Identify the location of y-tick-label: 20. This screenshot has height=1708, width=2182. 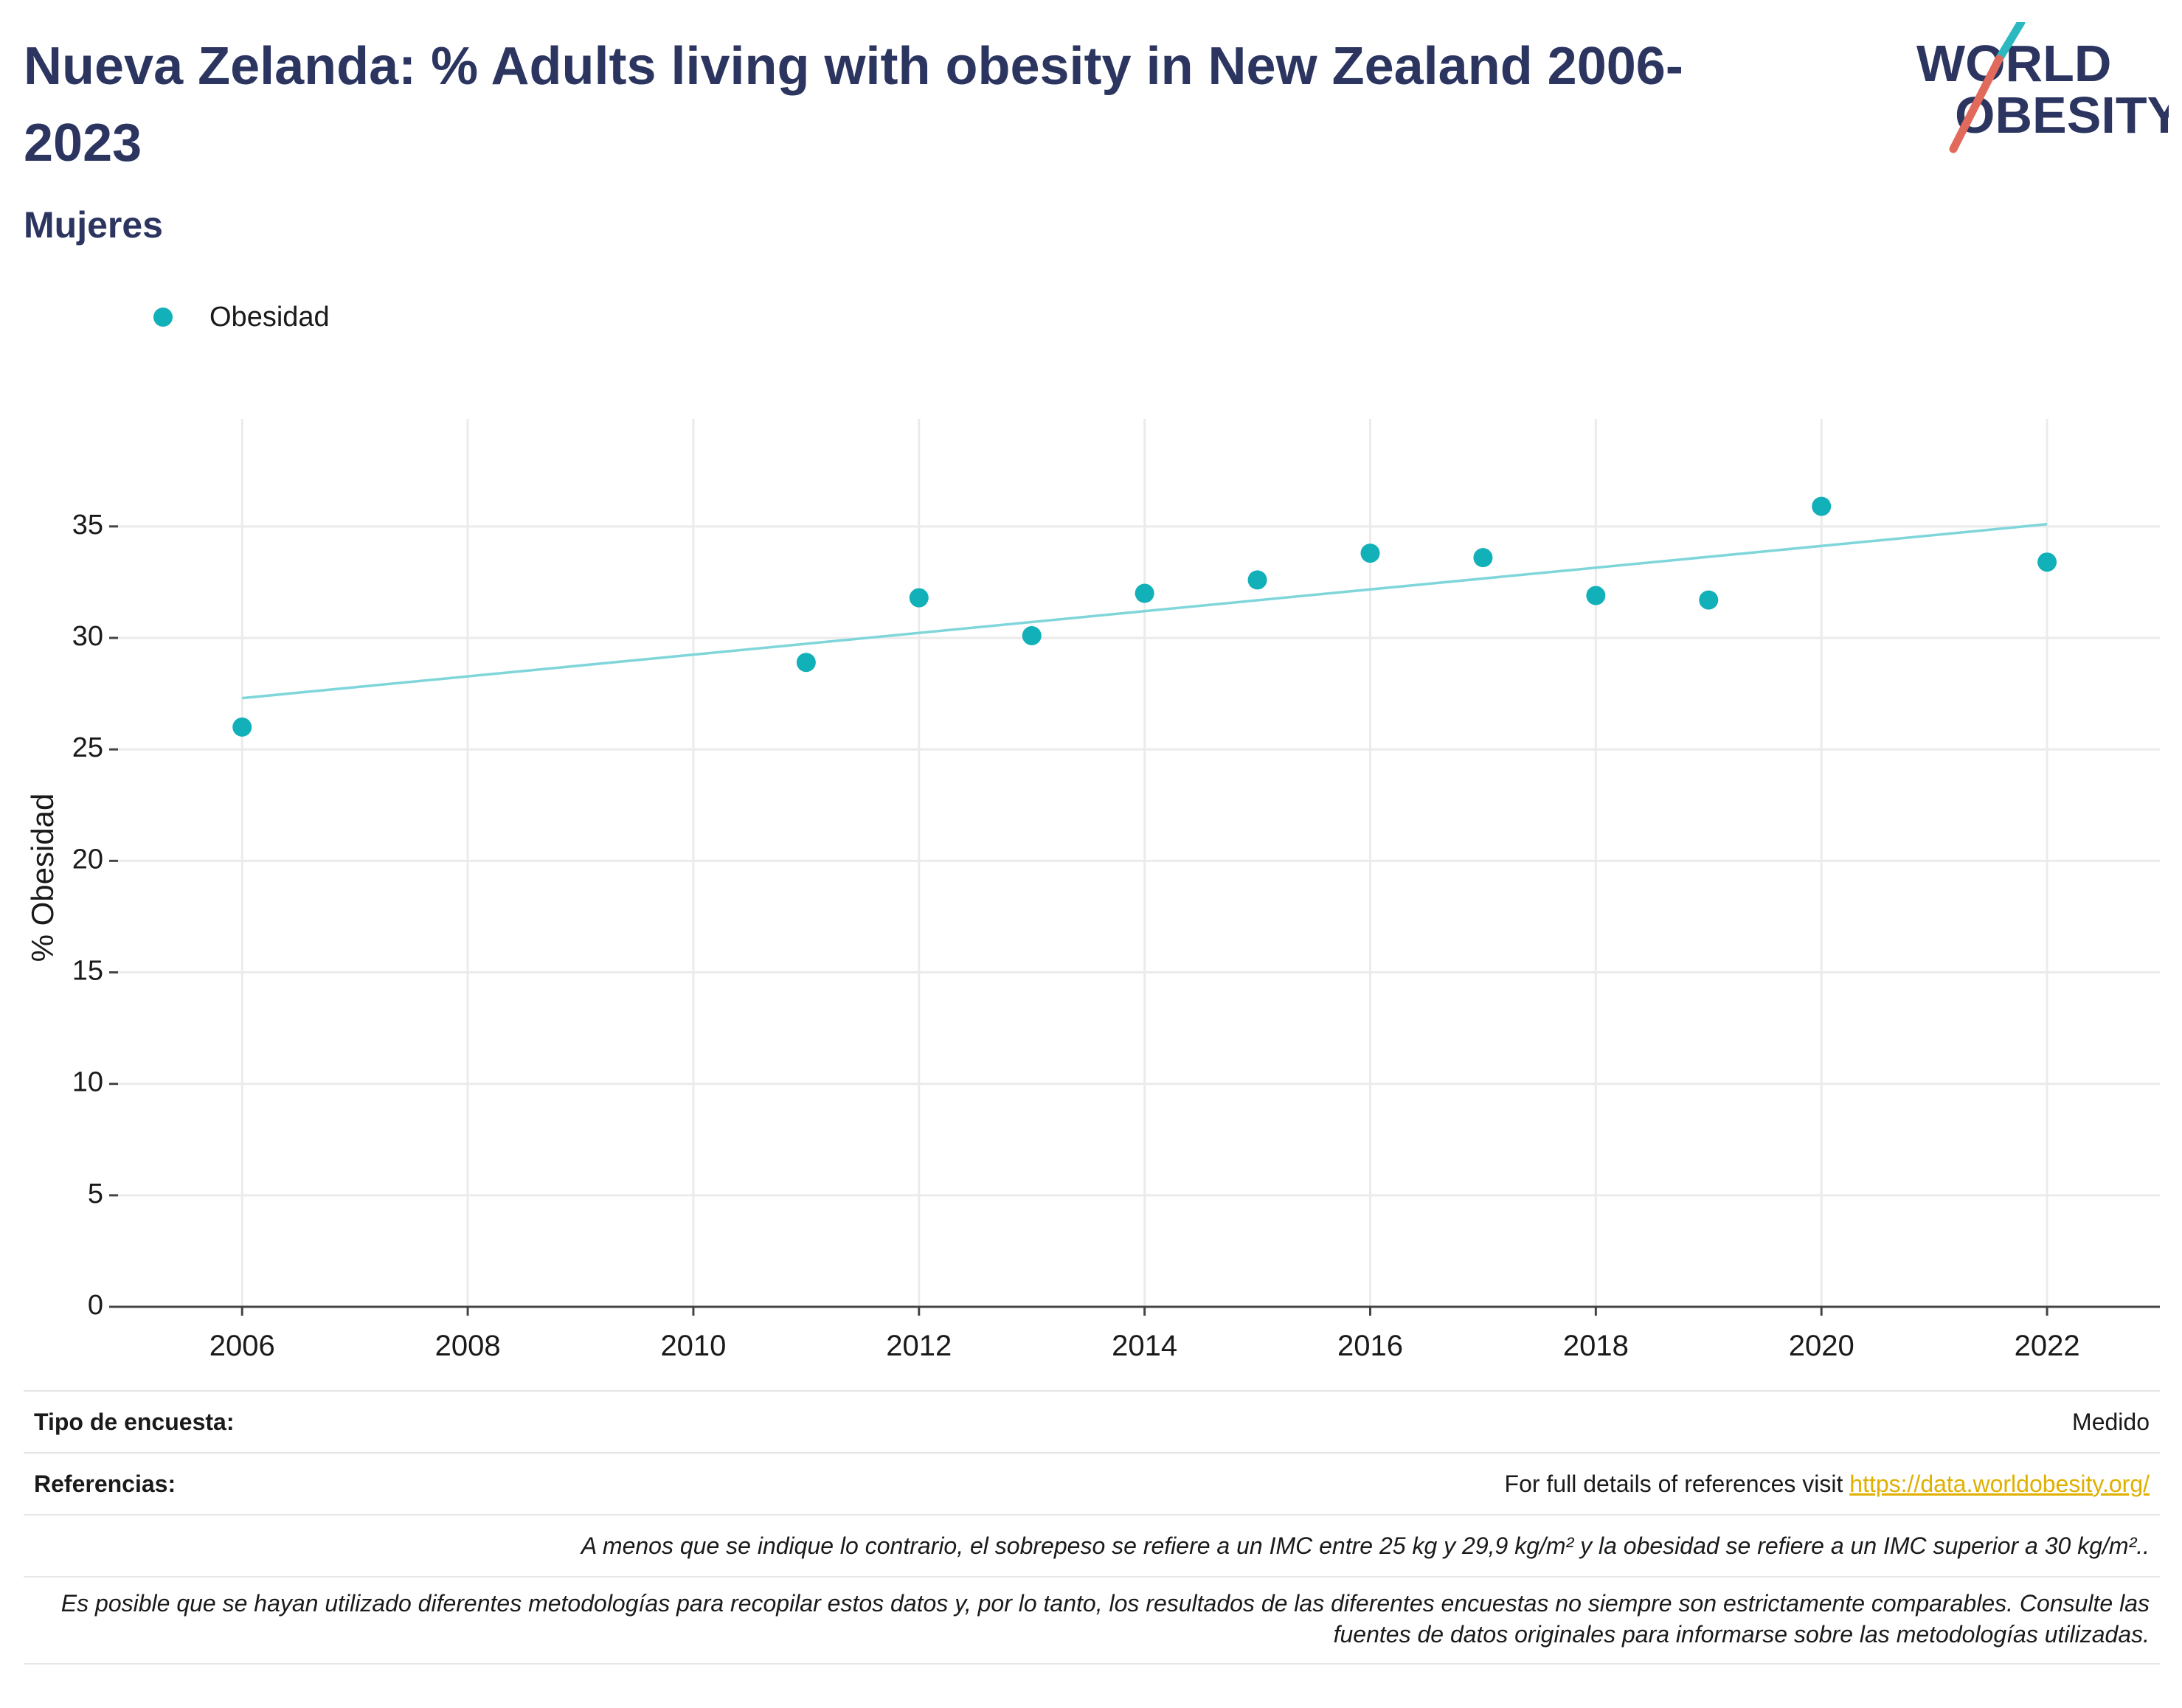
(87, 859).